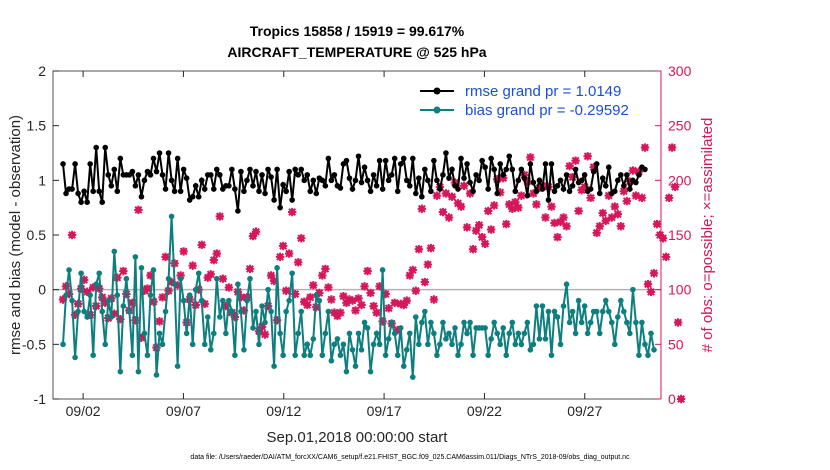 This screenshot has width=830, height=470. What do you see at coordinates (356, 52) in the screenshot?
I see `chart-title-line2: AIRCRAFT_TEMPERATURE @ 525 hPa` at bounding box center [356, 52].